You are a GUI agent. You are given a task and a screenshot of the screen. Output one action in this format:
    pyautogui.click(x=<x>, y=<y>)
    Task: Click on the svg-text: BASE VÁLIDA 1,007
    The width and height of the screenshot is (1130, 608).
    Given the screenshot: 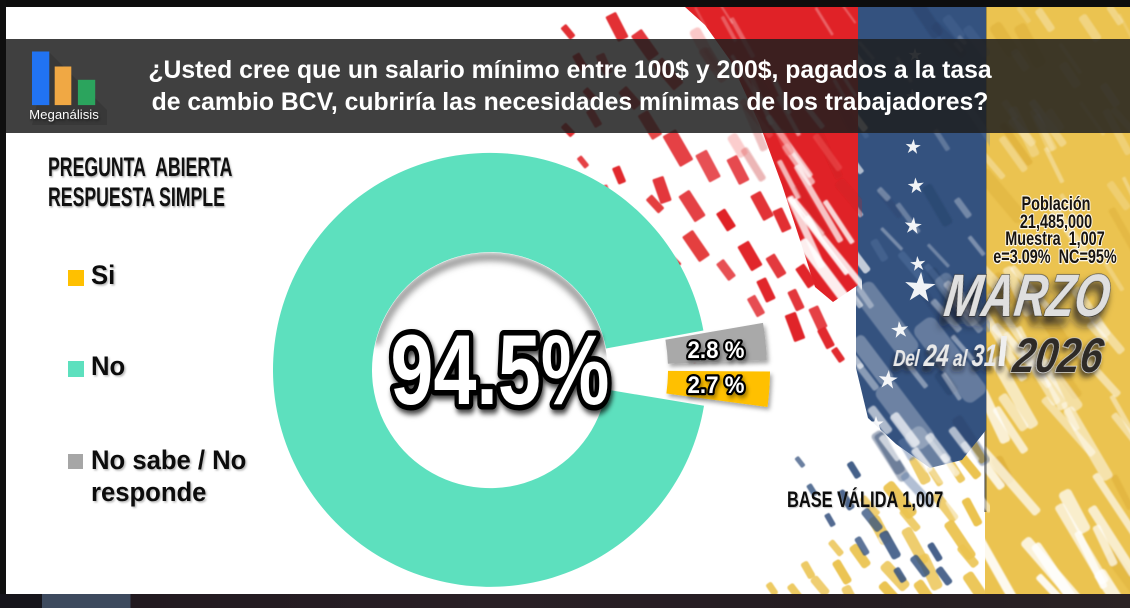 What is the action you would take?
    pyautogui.click(x=865, y=499)
    